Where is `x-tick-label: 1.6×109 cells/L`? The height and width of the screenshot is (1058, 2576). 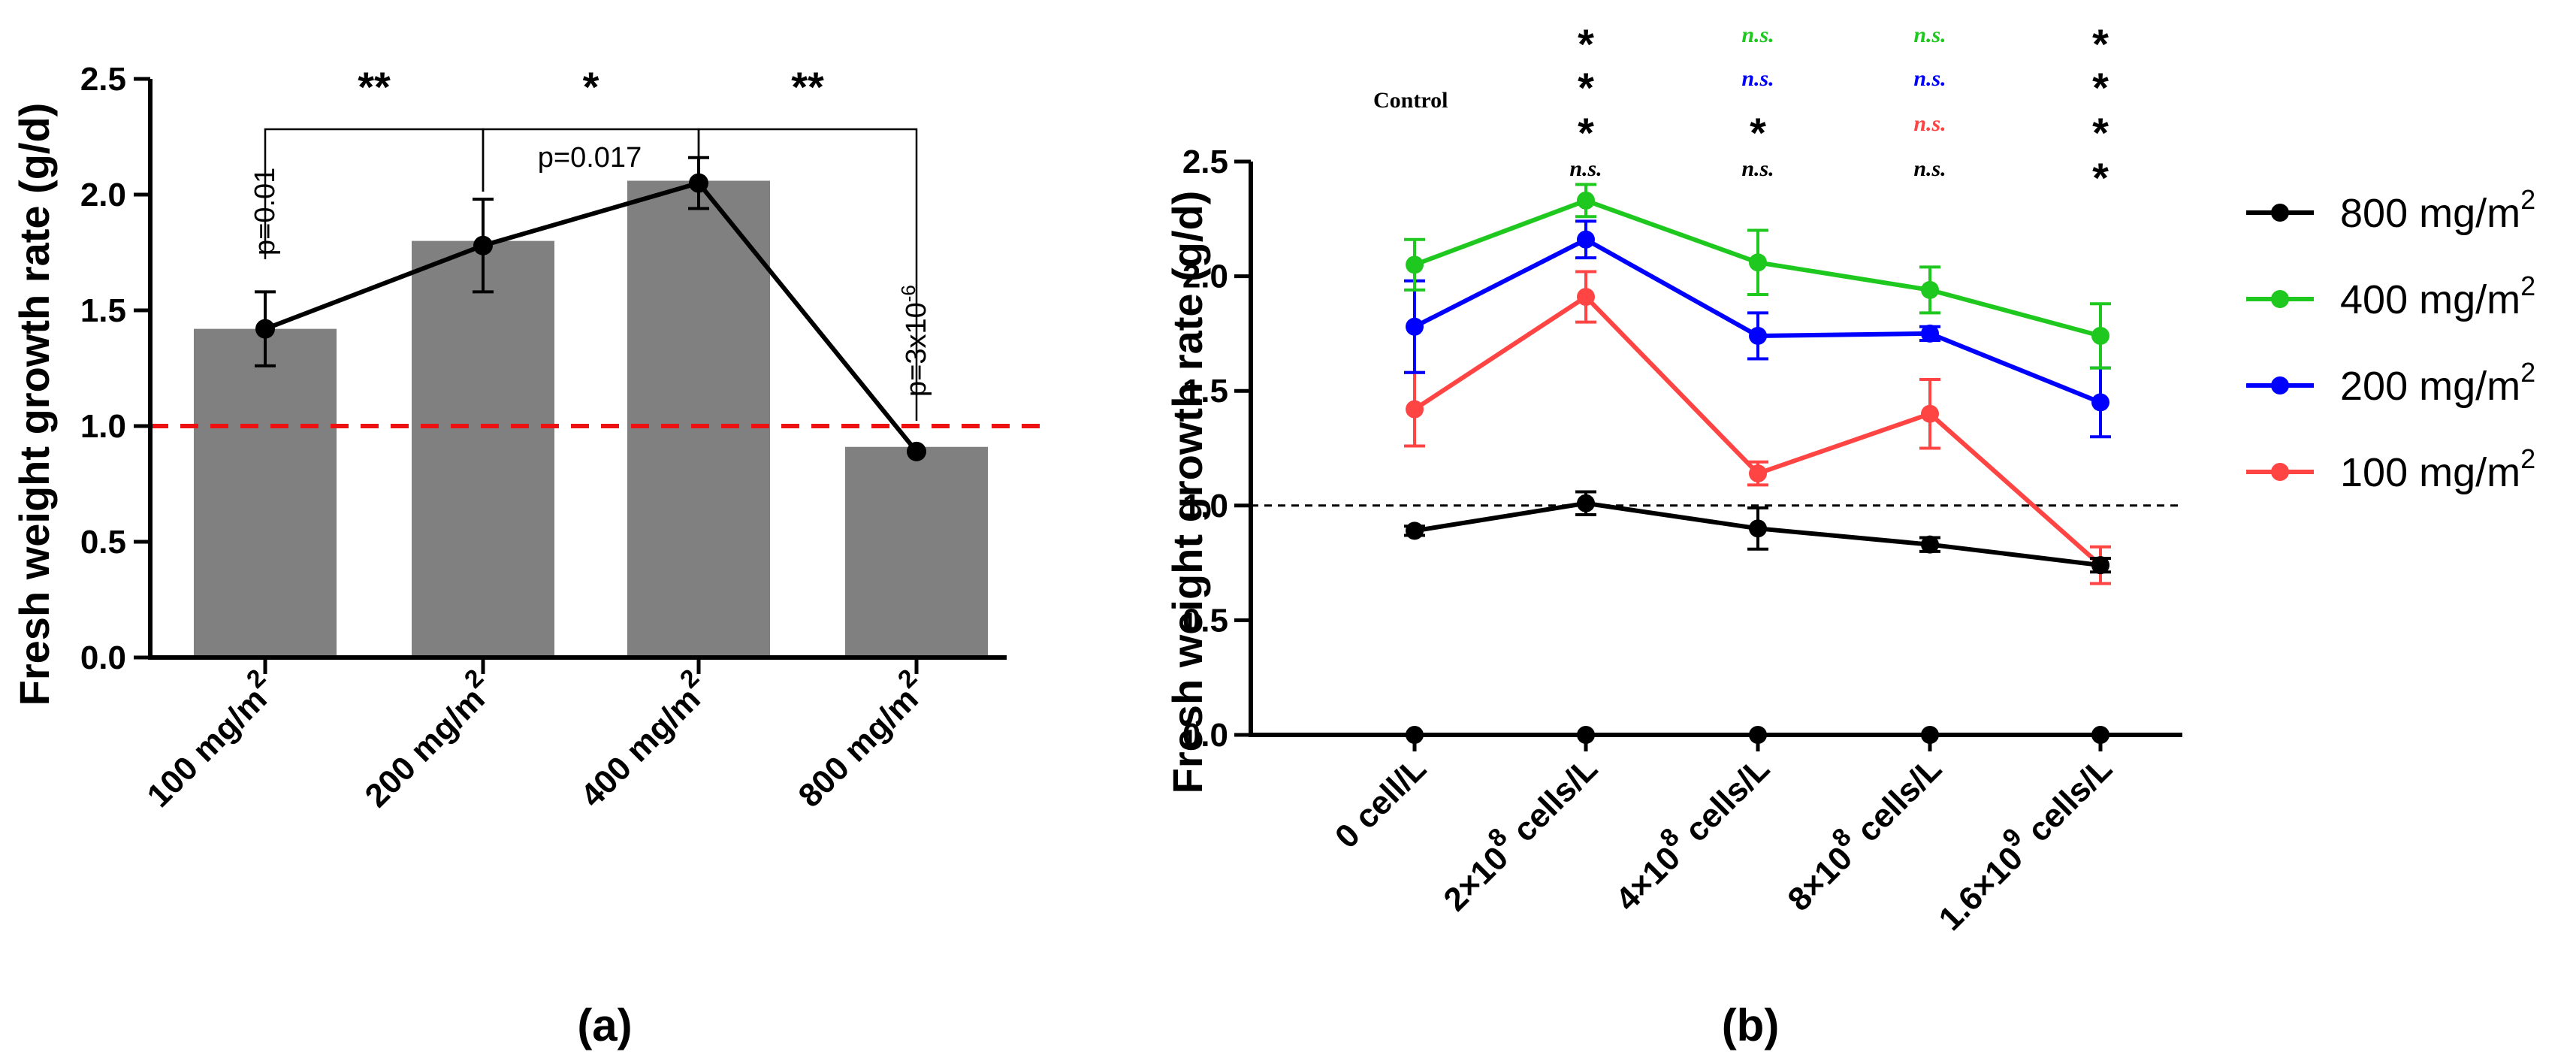
x-tick-label: 1.6×109 cells/L is located at coordinates (2022, 841).